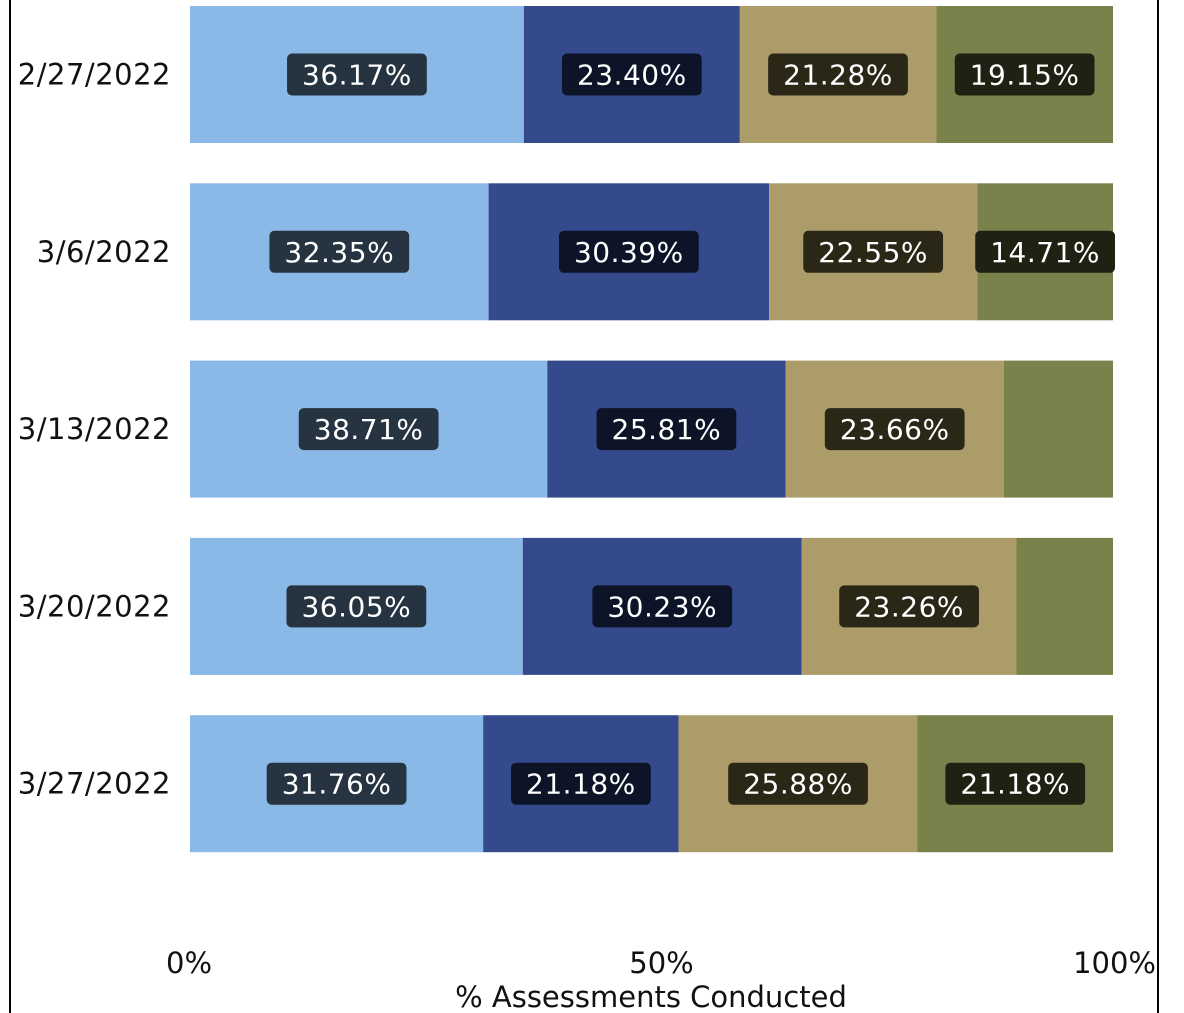  I want to click on x-tick-label: 50%, so click(661, 963).